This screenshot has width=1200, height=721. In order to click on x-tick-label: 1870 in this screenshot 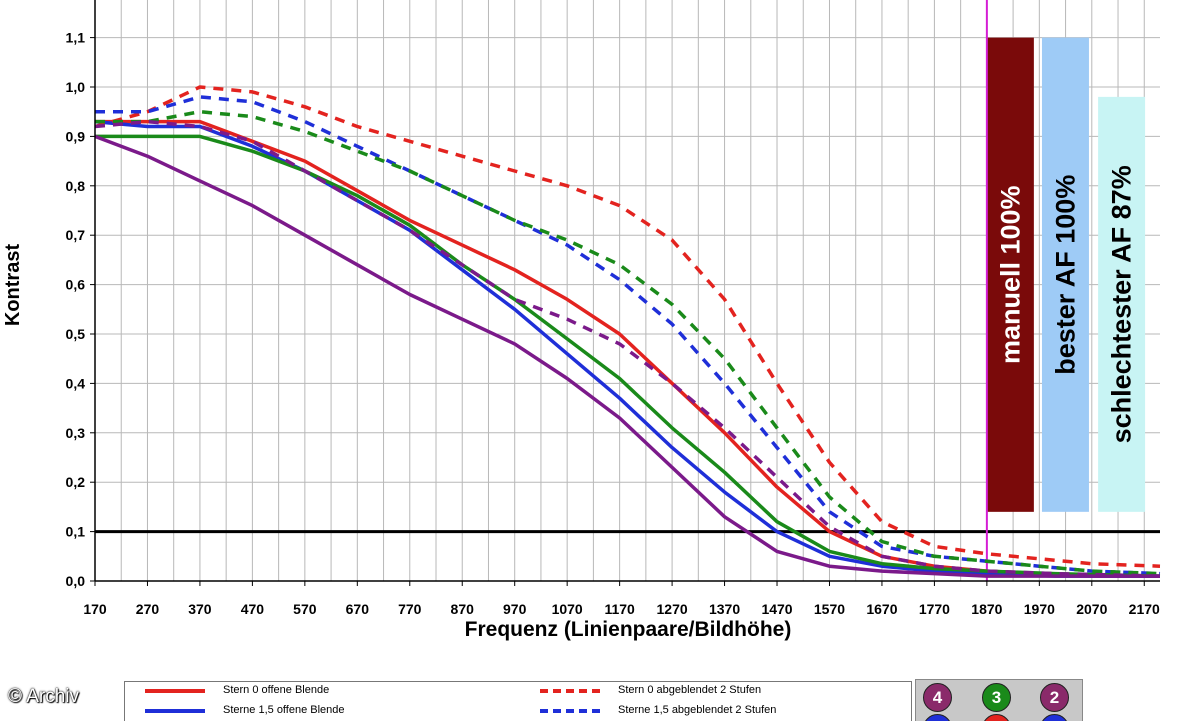, I will do `click(986, 609)`.